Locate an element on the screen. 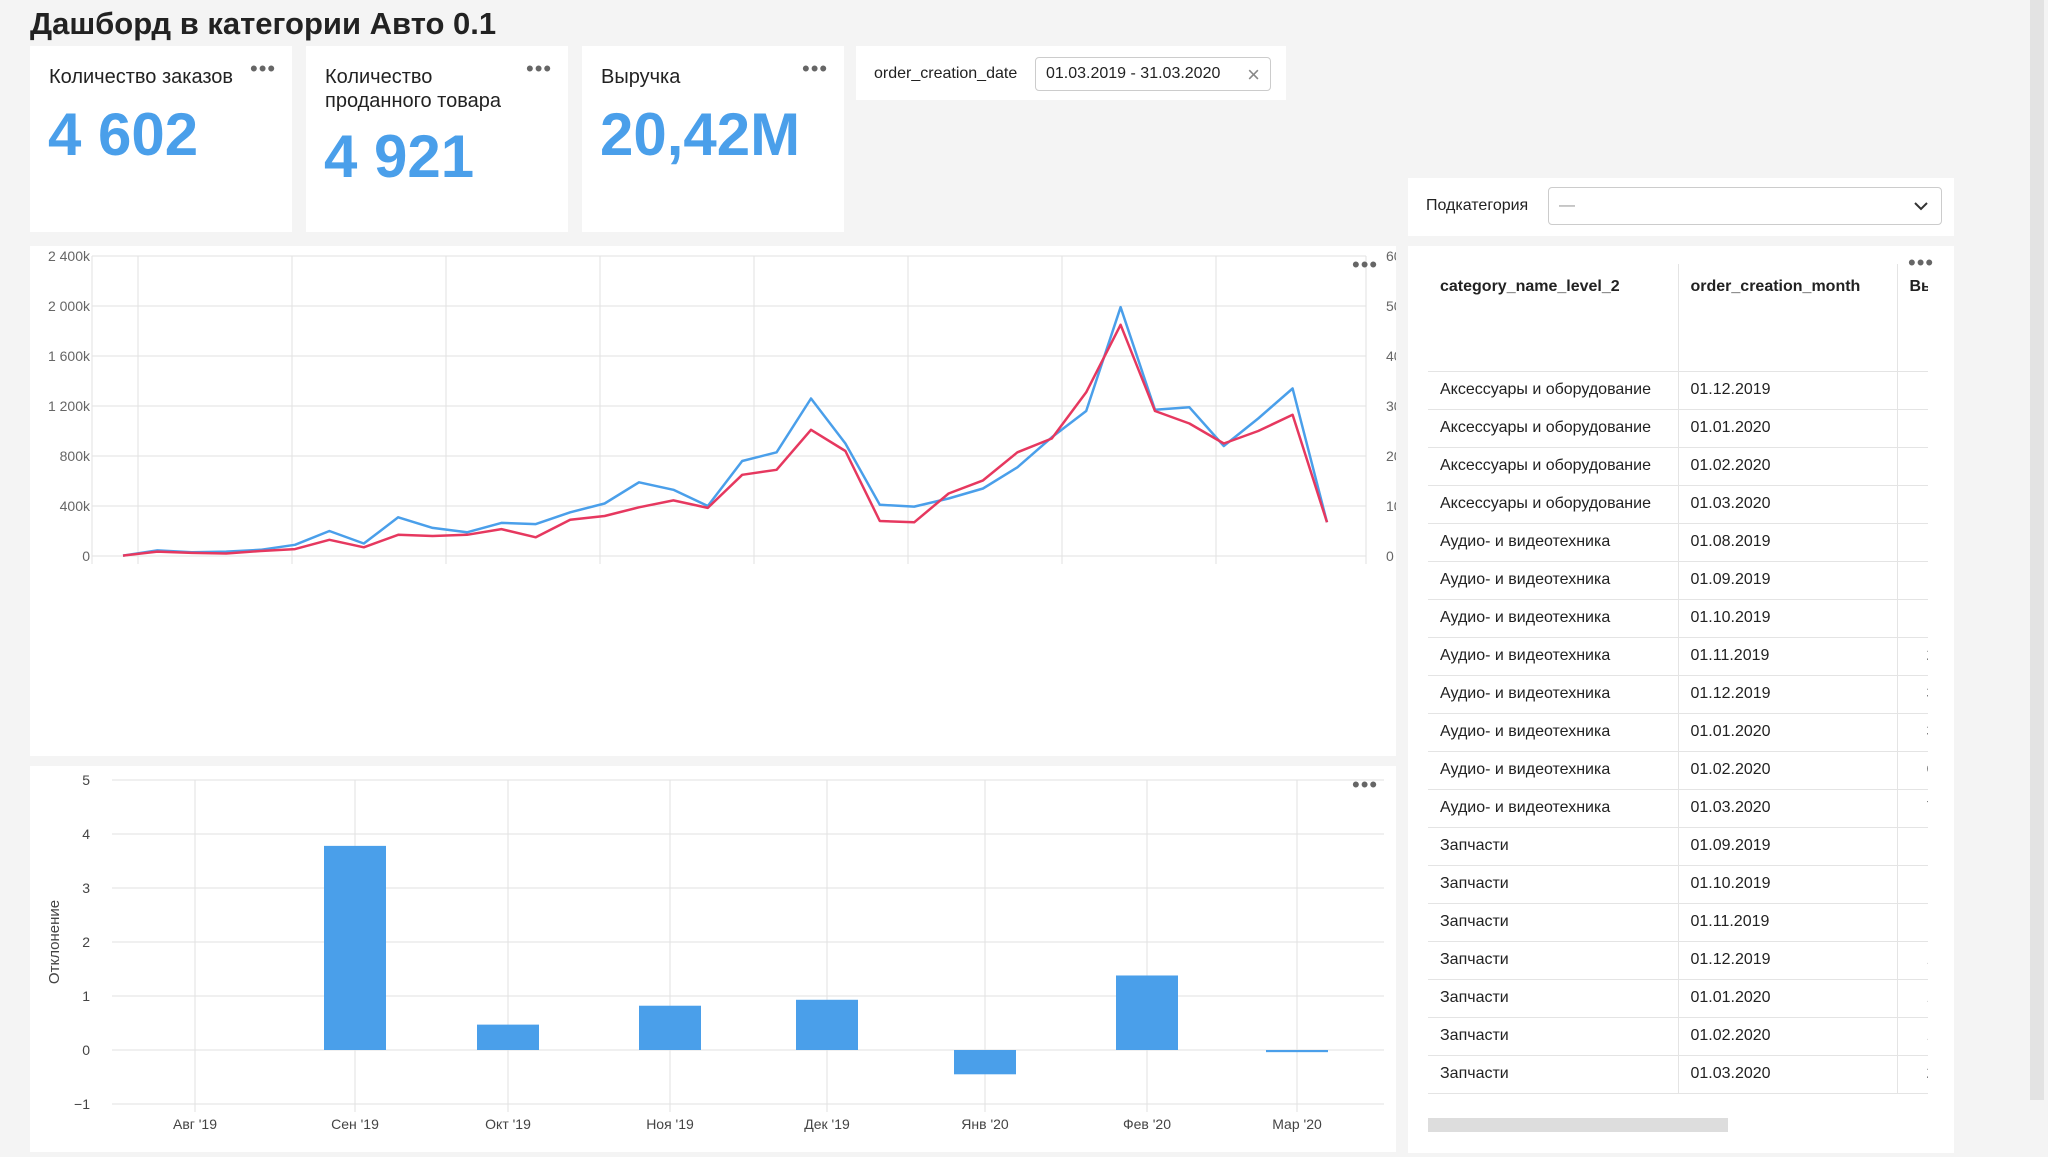 This screenshot has width=2048, height=1157. y-tick-label: 800k is located at coordinates (75, 456).